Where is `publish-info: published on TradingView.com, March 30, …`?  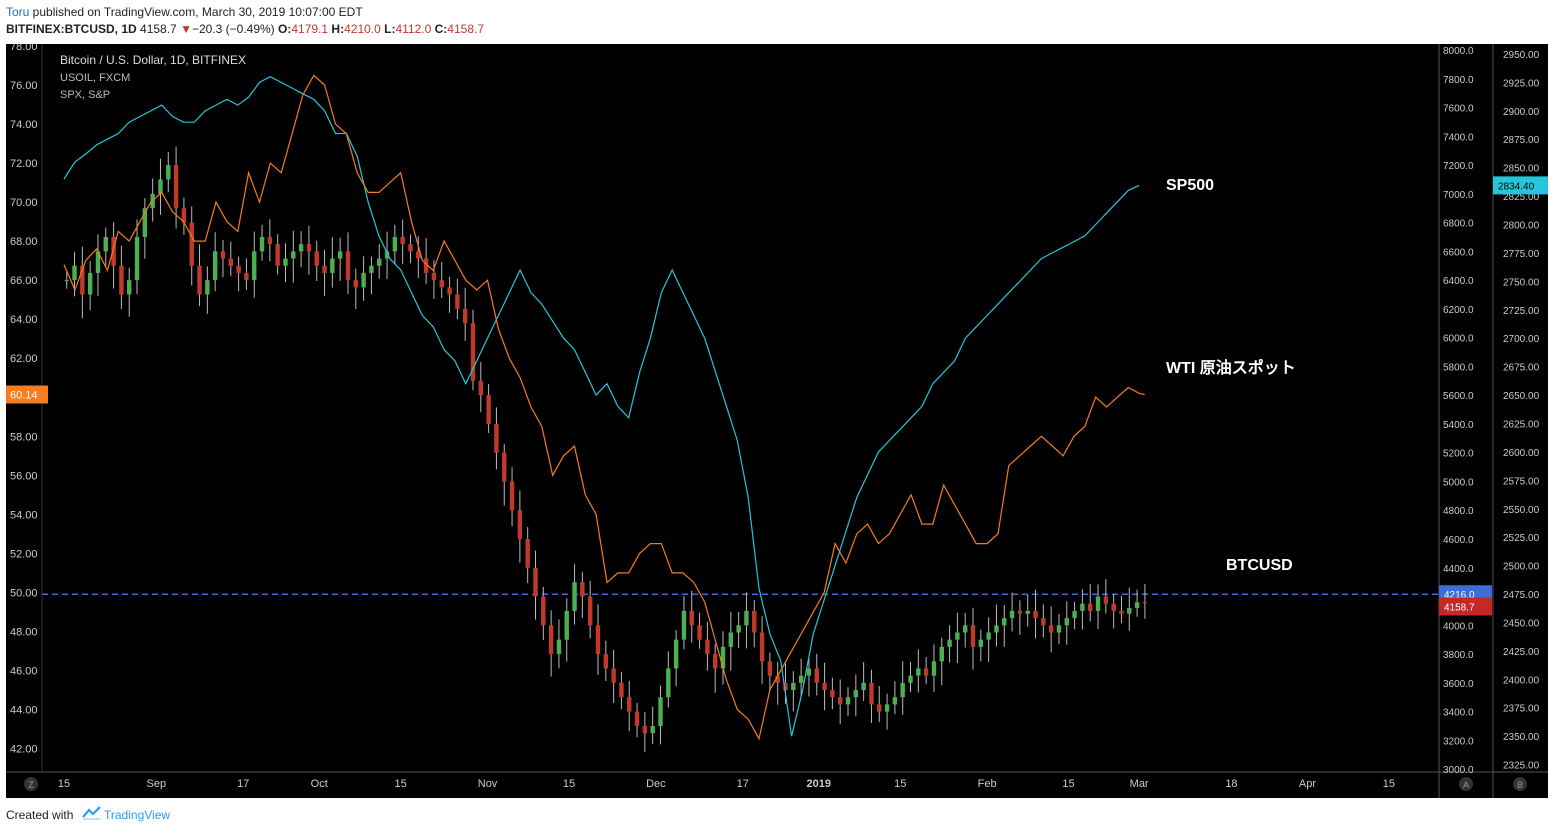 publish-info: published on TradingView.com, March 30, … is located at coordinates (196, 12).